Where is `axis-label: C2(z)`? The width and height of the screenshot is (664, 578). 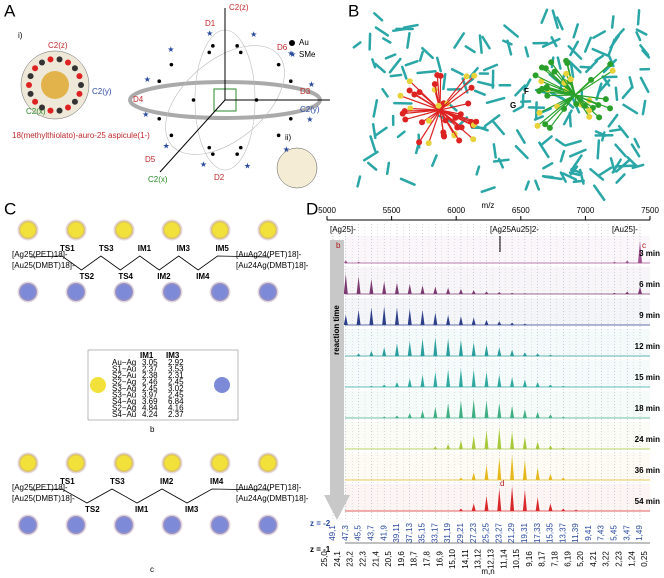 axis-label: C2(z) is located at coordinates (239, 7).